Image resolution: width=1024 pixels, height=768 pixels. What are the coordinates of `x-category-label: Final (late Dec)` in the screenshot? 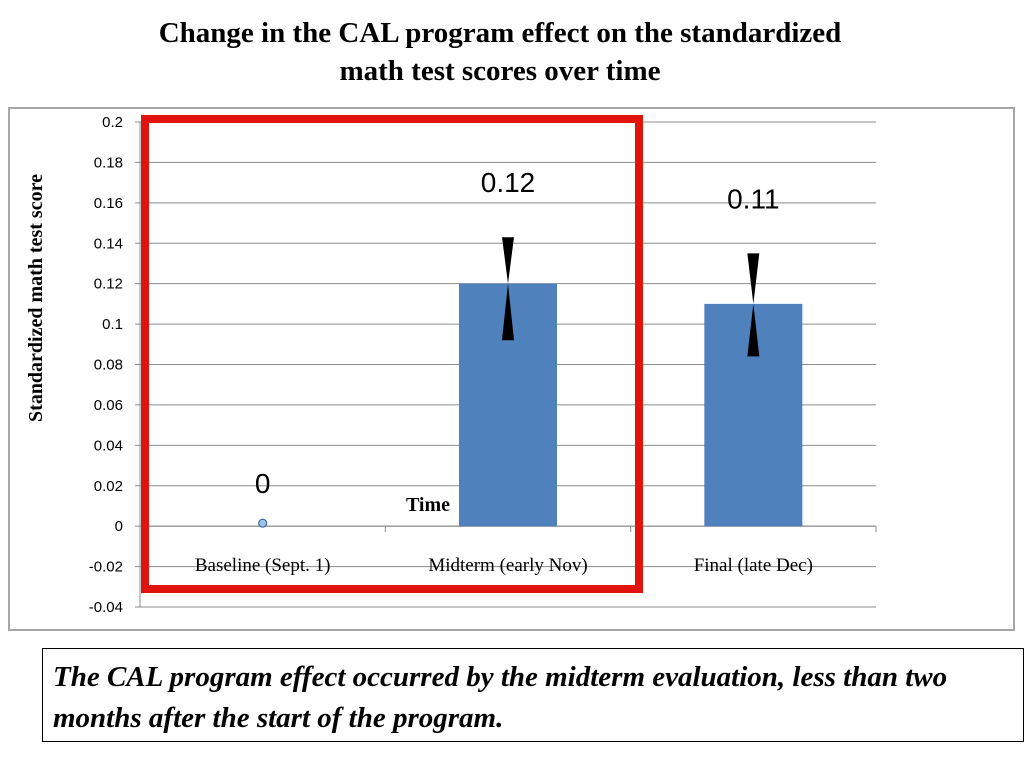 It's located at (753, 565).